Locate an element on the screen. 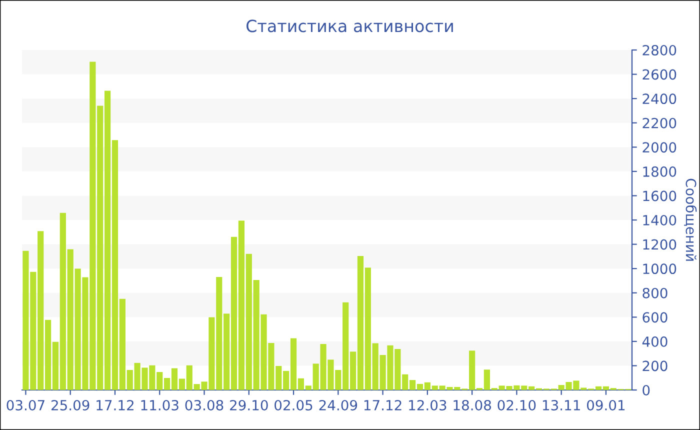  y-tick-label: 800 is located at coordinates (655, 293).